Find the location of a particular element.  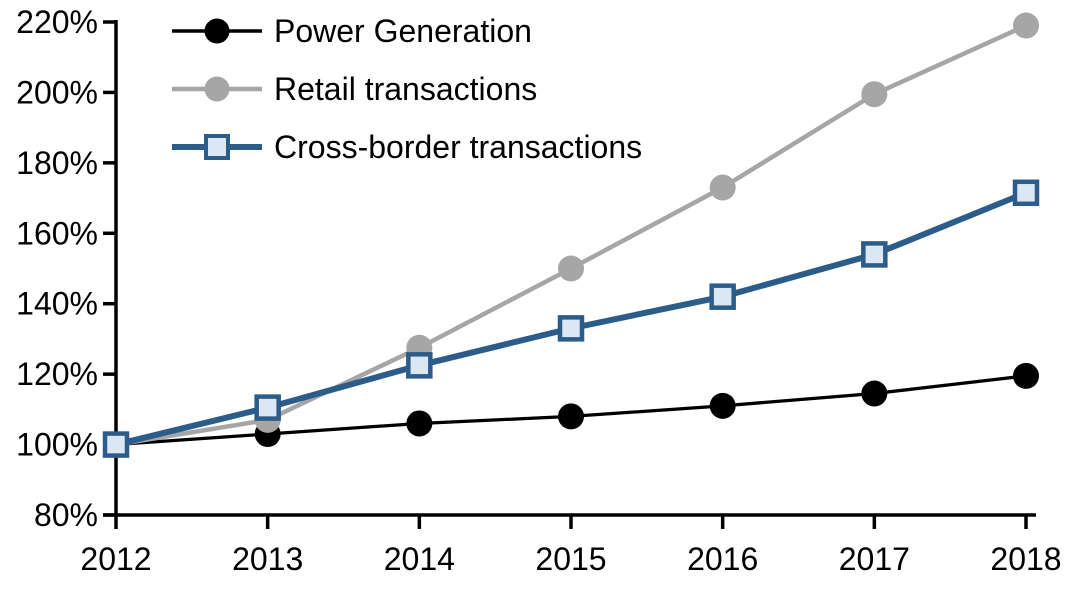

y-tick-label: 180% is located at coordinates (57, 163).